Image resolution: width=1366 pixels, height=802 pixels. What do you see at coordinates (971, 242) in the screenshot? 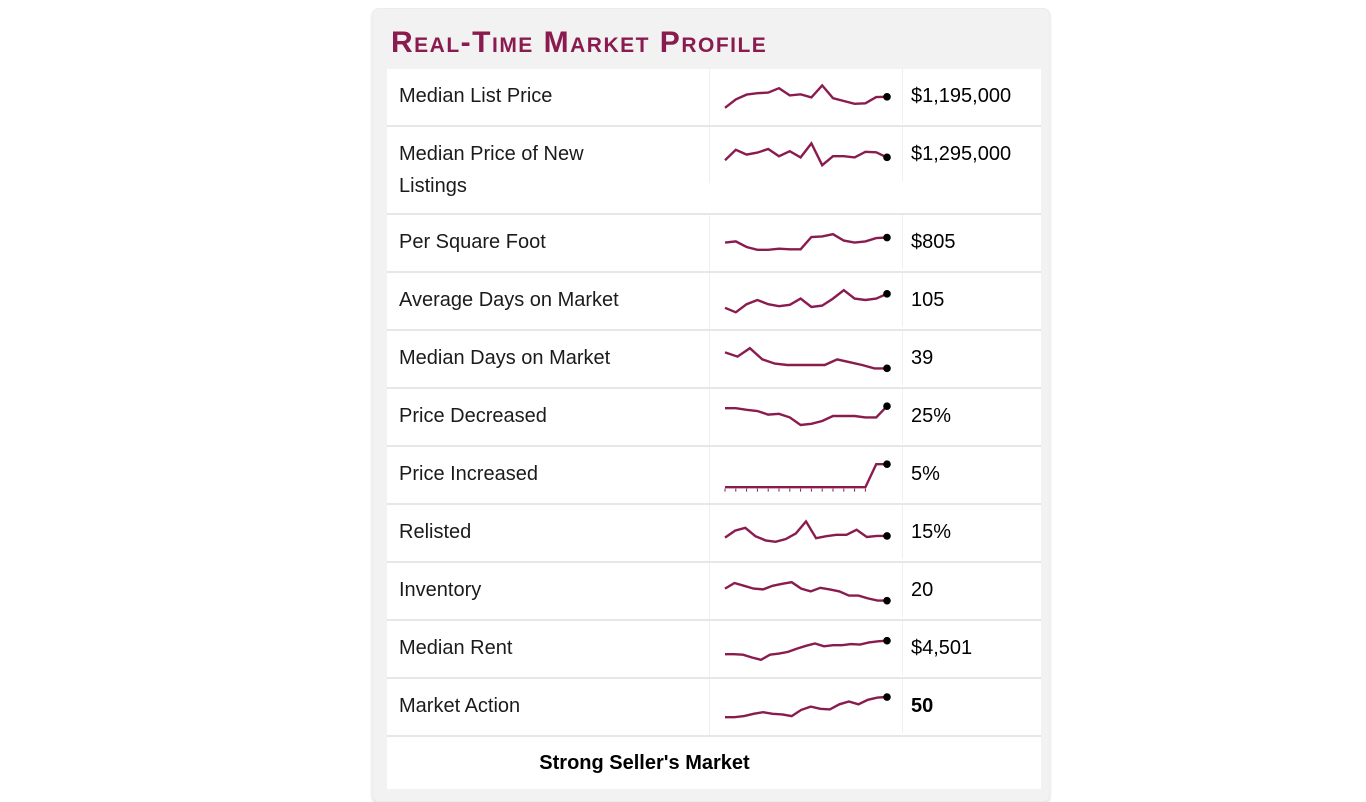
I see `metric-value: $805` at bounding box center [971, 242].